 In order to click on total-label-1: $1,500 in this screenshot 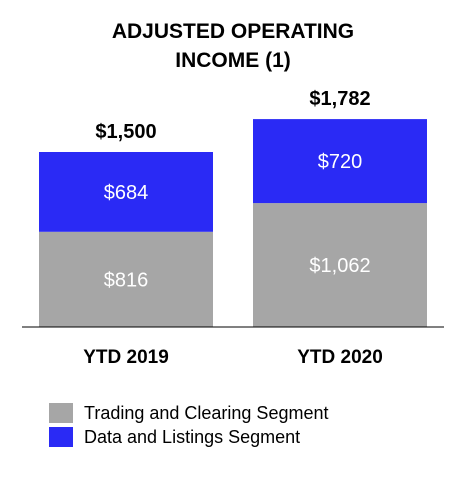, I will do `click(125, 132)`.